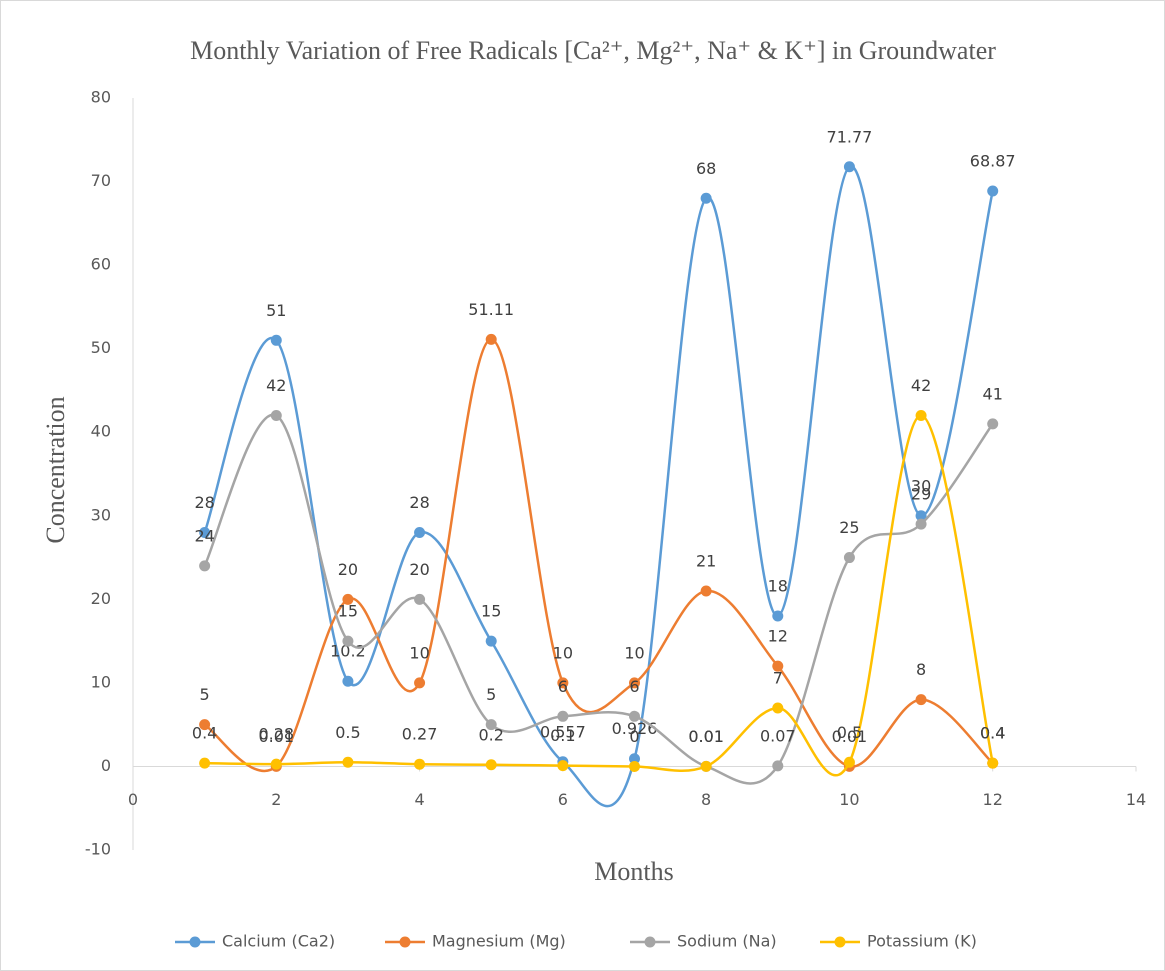  What do you see at coordinates (106, 765) in the screenshot?
I see `y-tick-label: 0` at bounding box center [106, 765].